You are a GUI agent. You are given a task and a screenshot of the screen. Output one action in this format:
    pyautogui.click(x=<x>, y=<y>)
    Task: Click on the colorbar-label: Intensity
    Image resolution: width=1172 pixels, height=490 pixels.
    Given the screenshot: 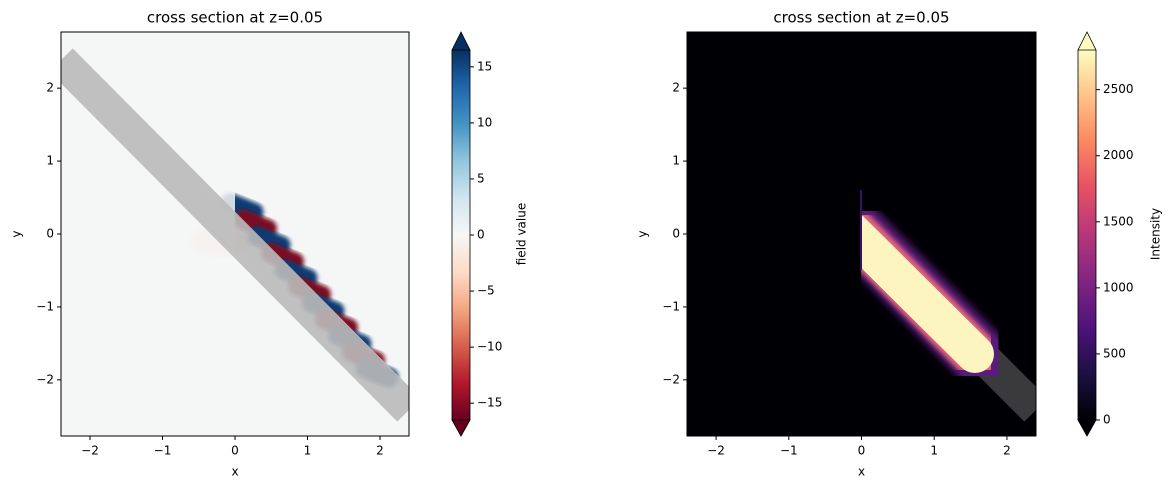 What is the action you would take?
    pyautogui.click(x=1156, y=234)
    